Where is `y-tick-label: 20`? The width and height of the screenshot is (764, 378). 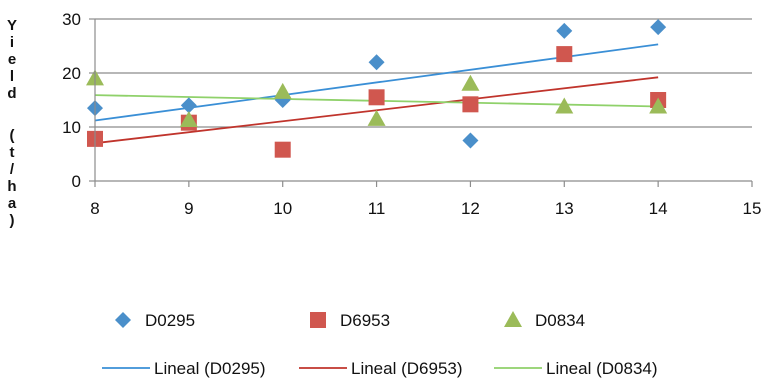
y-tick-label: 20 is located at coordinates (71, 73).